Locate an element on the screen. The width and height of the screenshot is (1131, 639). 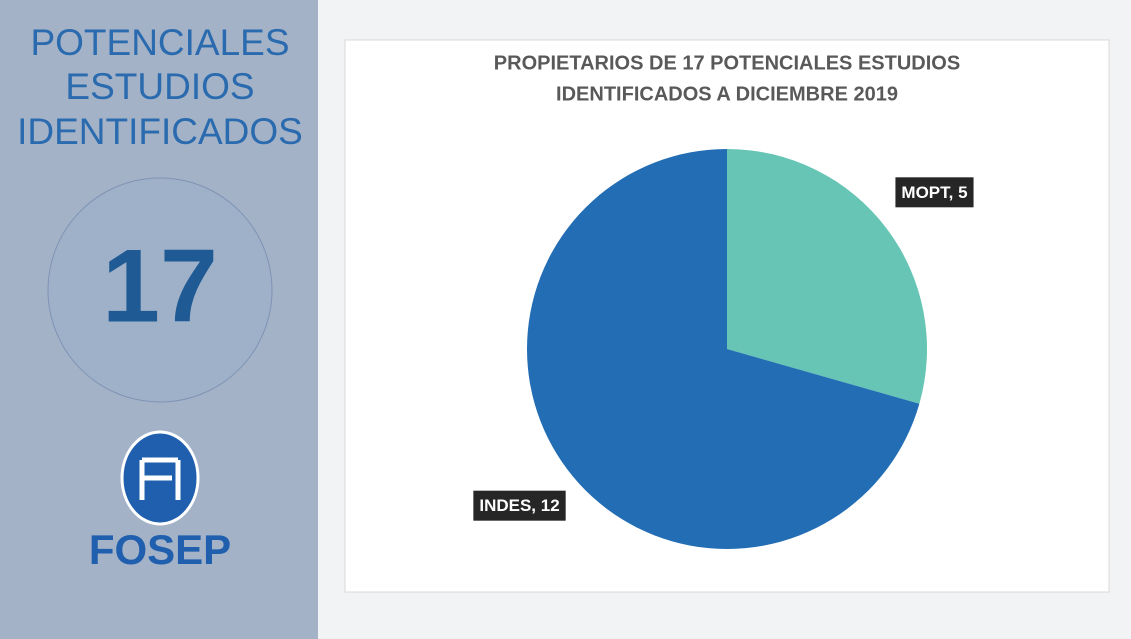
sidebar-heading: IDENTIFICADOS is located at coordinates (160, 131).